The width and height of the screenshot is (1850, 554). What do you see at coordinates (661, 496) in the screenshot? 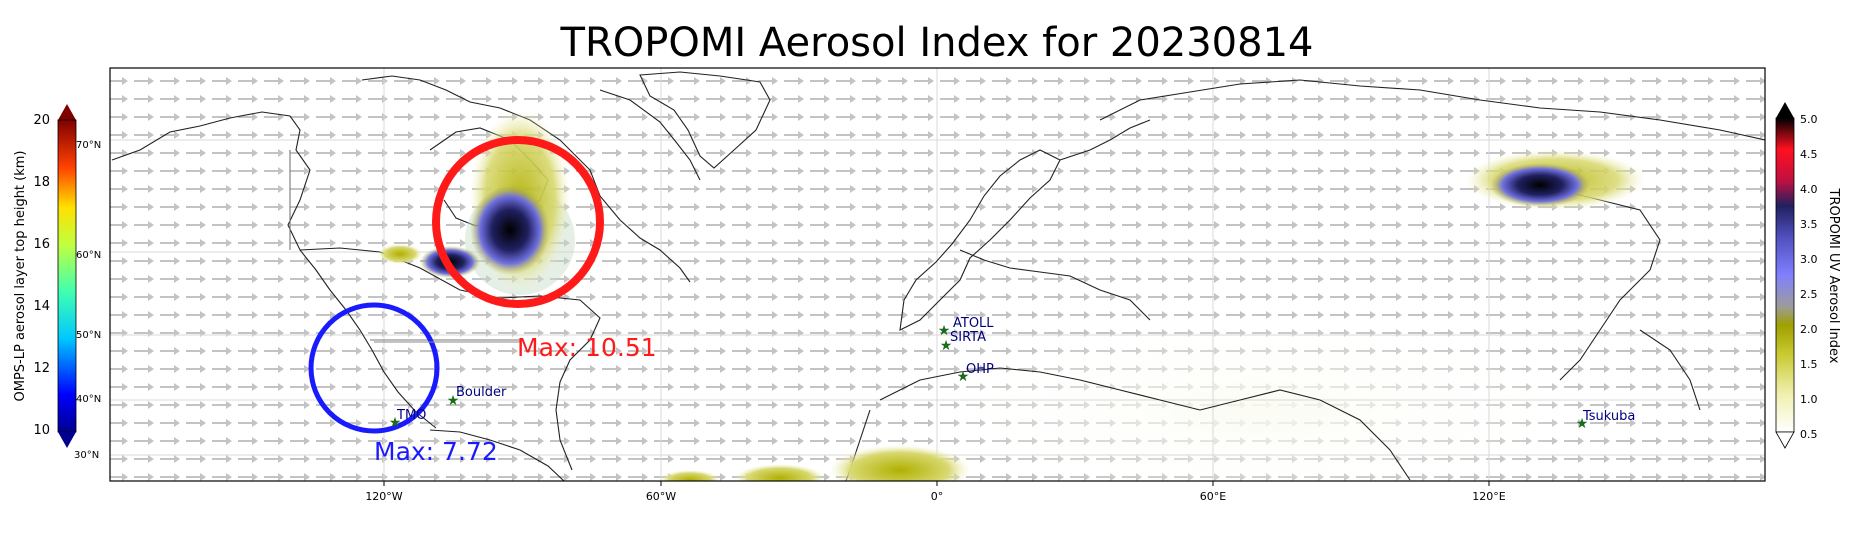
I see `x-tick-label: 60°W` at bounding box center [661, 496].